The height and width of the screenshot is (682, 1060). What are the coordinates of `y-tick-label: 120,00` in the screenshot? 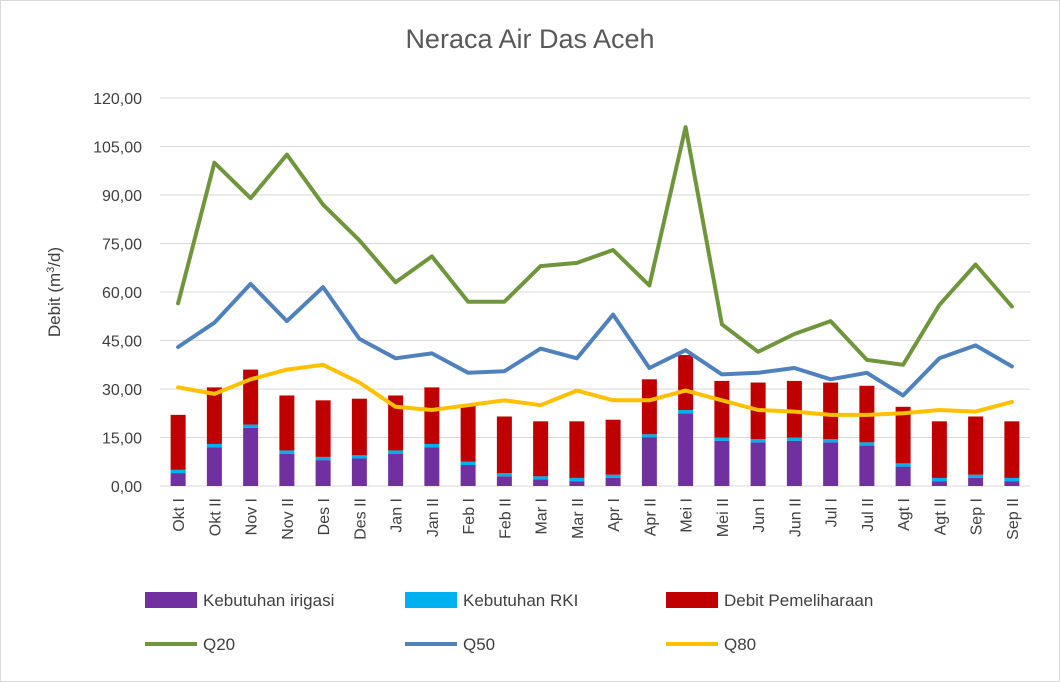 It's located at (117, 99).